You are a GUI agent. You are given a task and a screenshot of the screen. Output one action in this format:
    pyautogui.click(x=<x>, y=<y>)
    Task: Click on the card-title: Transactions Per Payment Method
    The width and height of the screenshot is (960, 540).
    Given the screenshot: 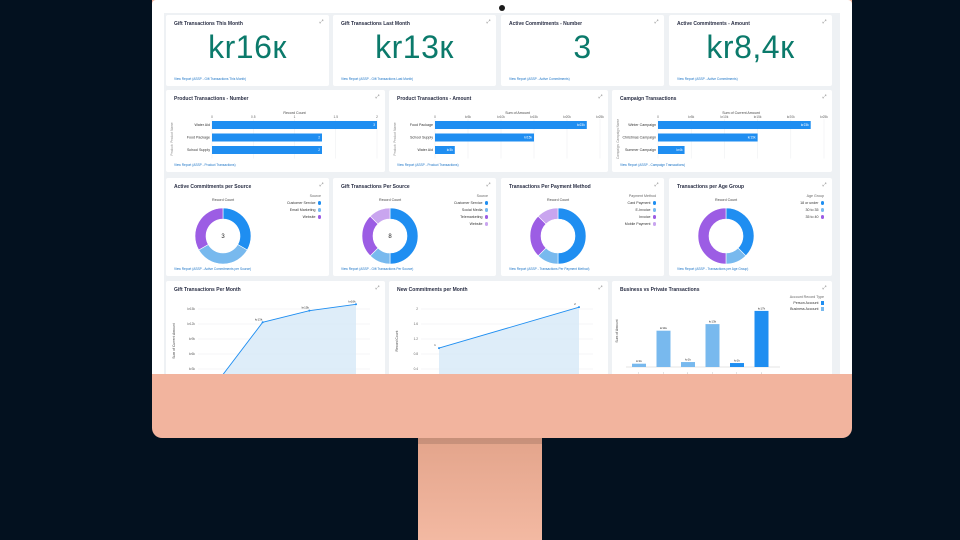 What is the action you would take?
    pyautogui.click(x=550, y=187)
    